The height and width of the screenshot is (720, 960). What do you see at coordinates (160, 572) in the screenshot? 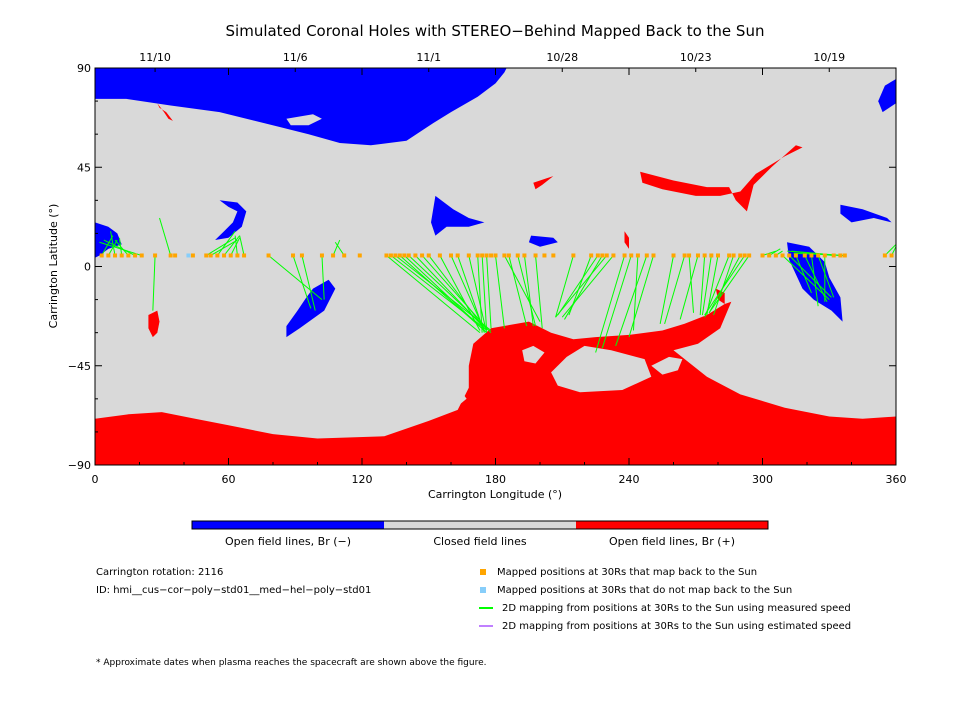
I see `carrington-rotation: Carrington rotation: 2116` at bounding box center [160, 572].